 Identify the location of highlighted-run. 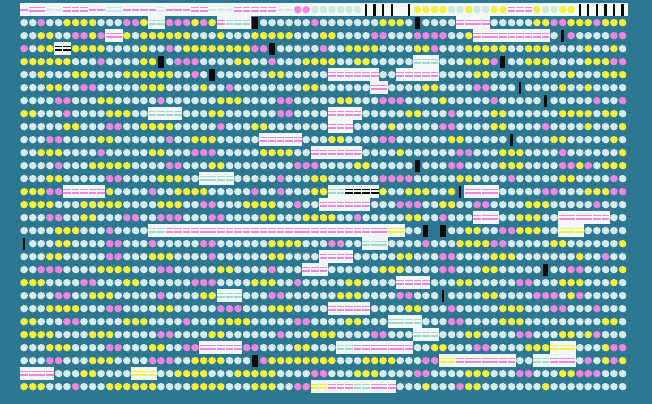
(562, 347).